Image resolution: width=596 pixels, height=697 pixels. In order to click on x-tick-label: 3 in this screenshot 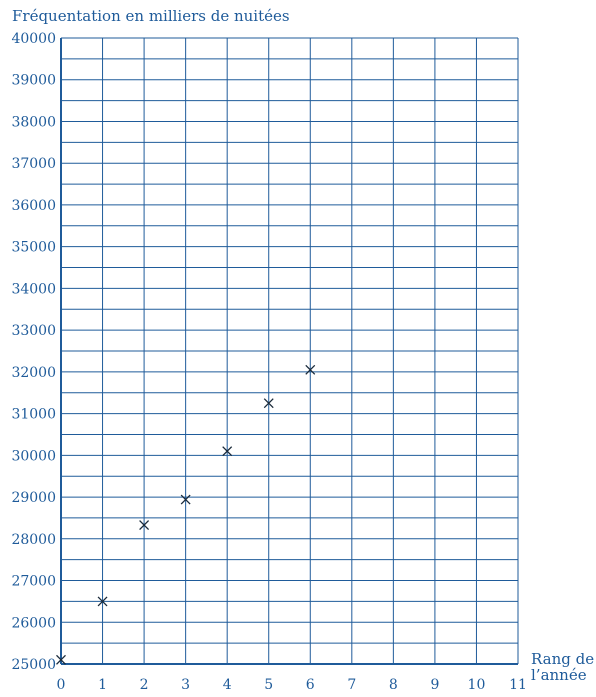, I will do `click(185, 685)`.